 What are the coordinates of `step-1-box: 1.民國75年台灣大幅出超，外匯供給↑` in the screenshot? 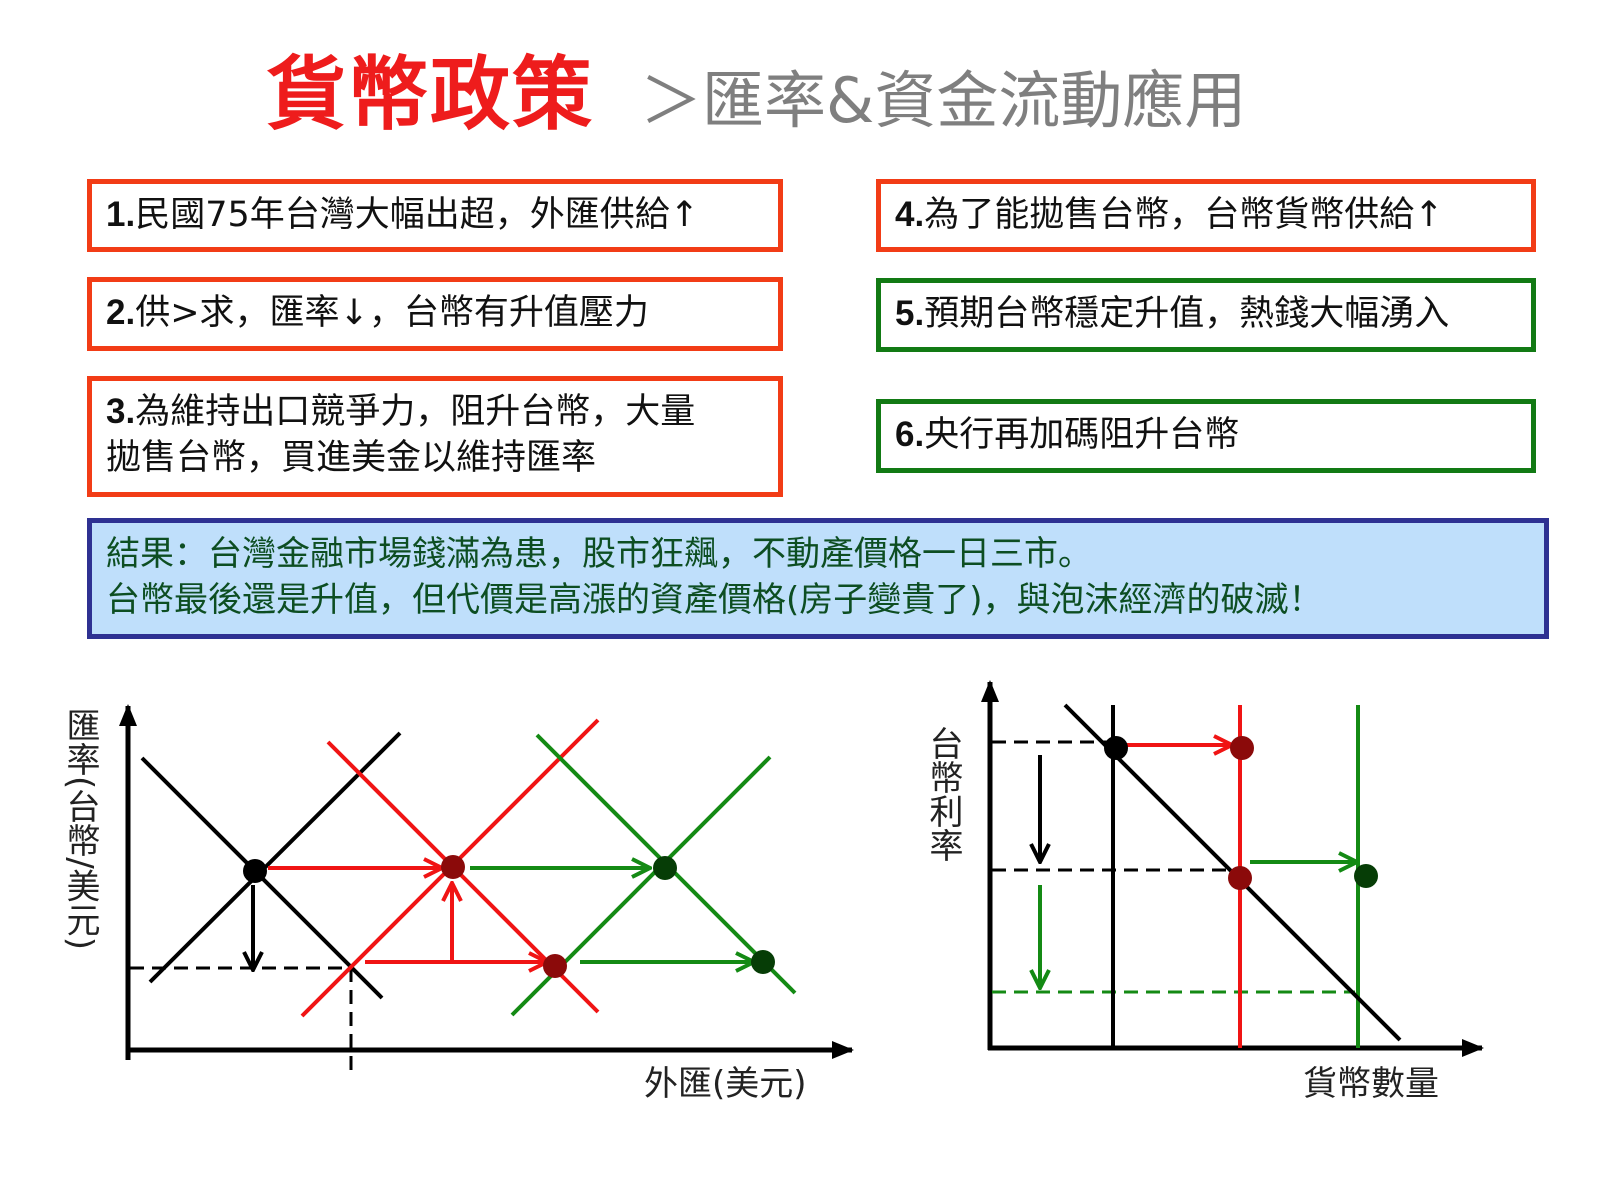 It's located at (435, 215).